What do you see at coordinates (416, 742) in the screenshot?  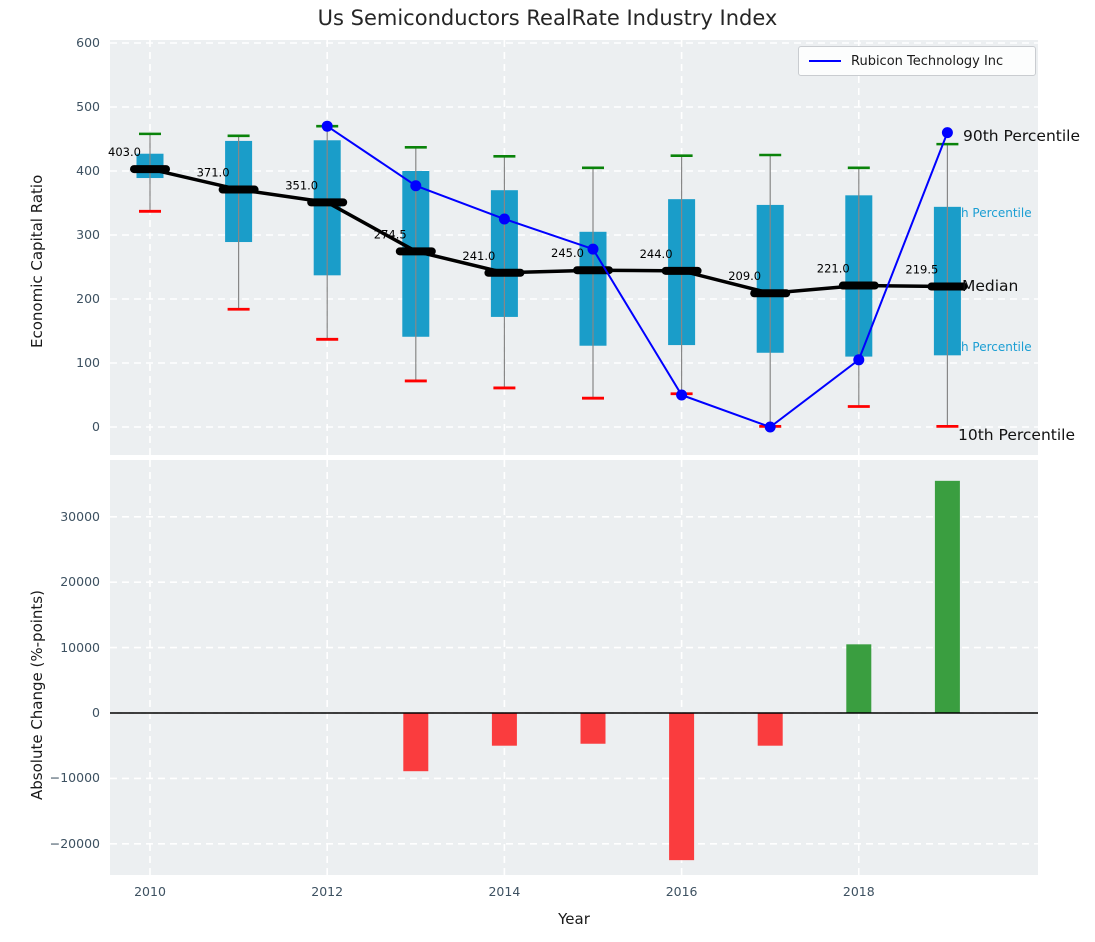 I see `bar-2013` at bounding box center [416, 742].